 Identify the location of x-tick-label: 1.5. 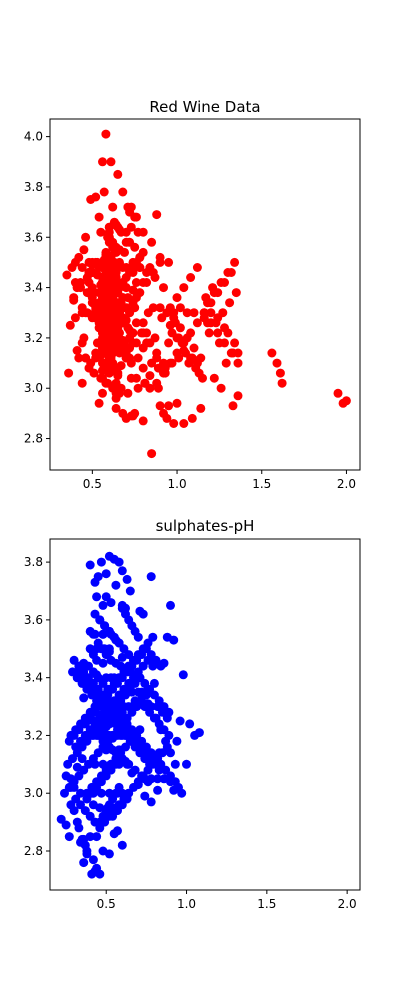
(261, 484).